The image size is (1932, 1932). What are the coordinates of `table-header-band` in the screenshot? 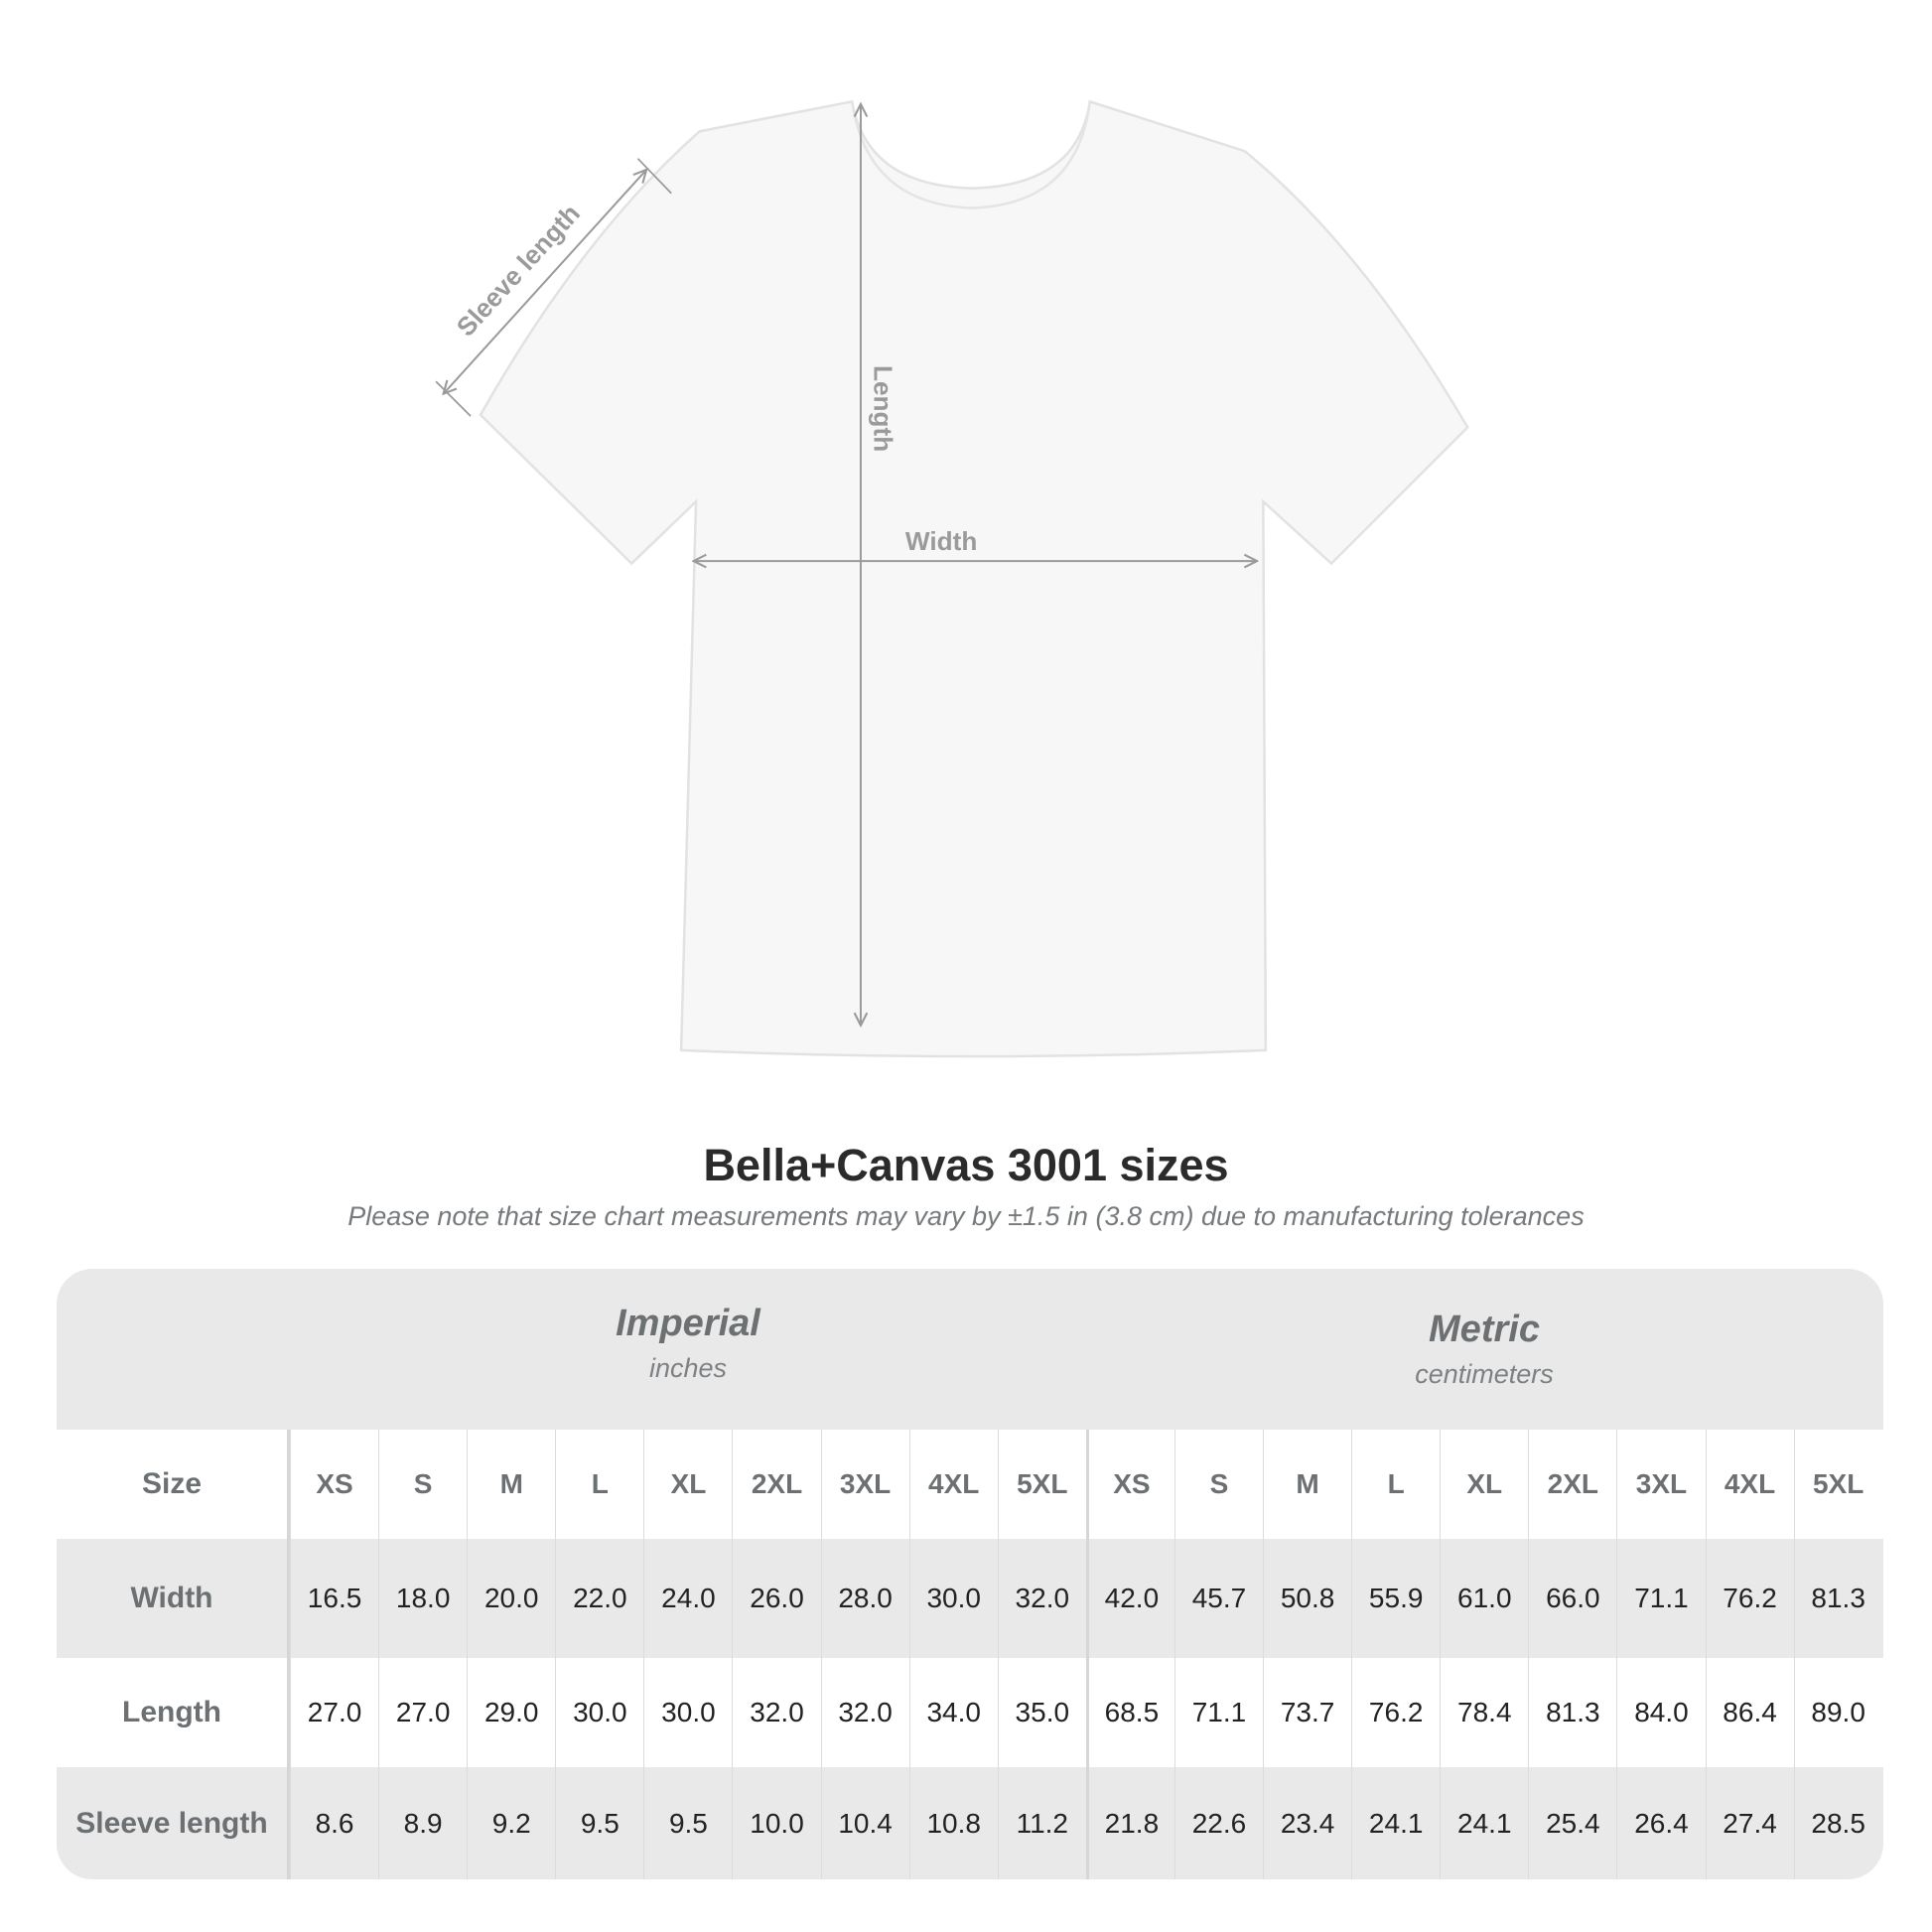 It's located at (970, 1350).